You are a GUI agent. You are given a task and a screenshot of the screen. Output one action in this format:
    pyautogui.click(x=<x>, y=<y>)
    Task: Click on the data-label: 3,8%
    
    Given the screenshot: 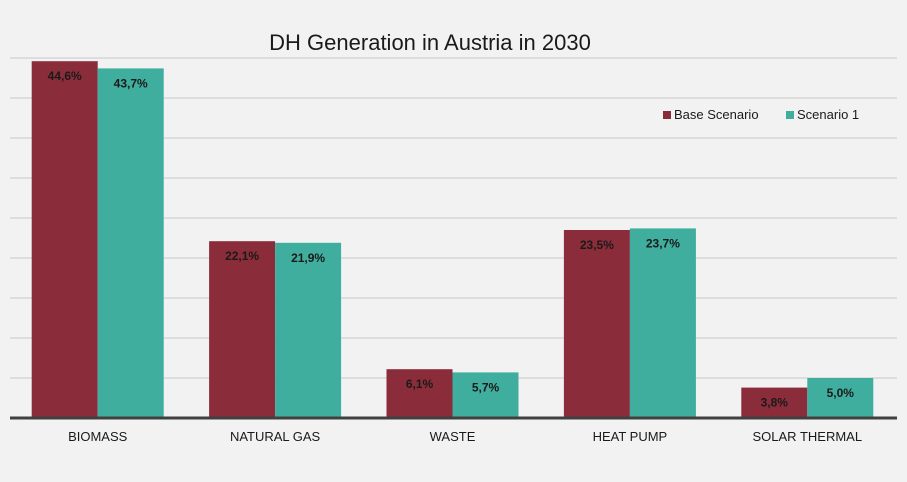 What is the action you would take?
    pyautogui.click(x=775, y=403)
    